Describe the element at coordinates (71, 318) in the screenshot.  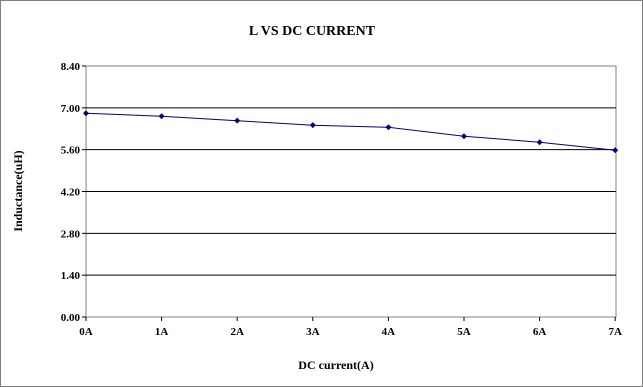
I see `y-tick-label: 0.00` at that location.